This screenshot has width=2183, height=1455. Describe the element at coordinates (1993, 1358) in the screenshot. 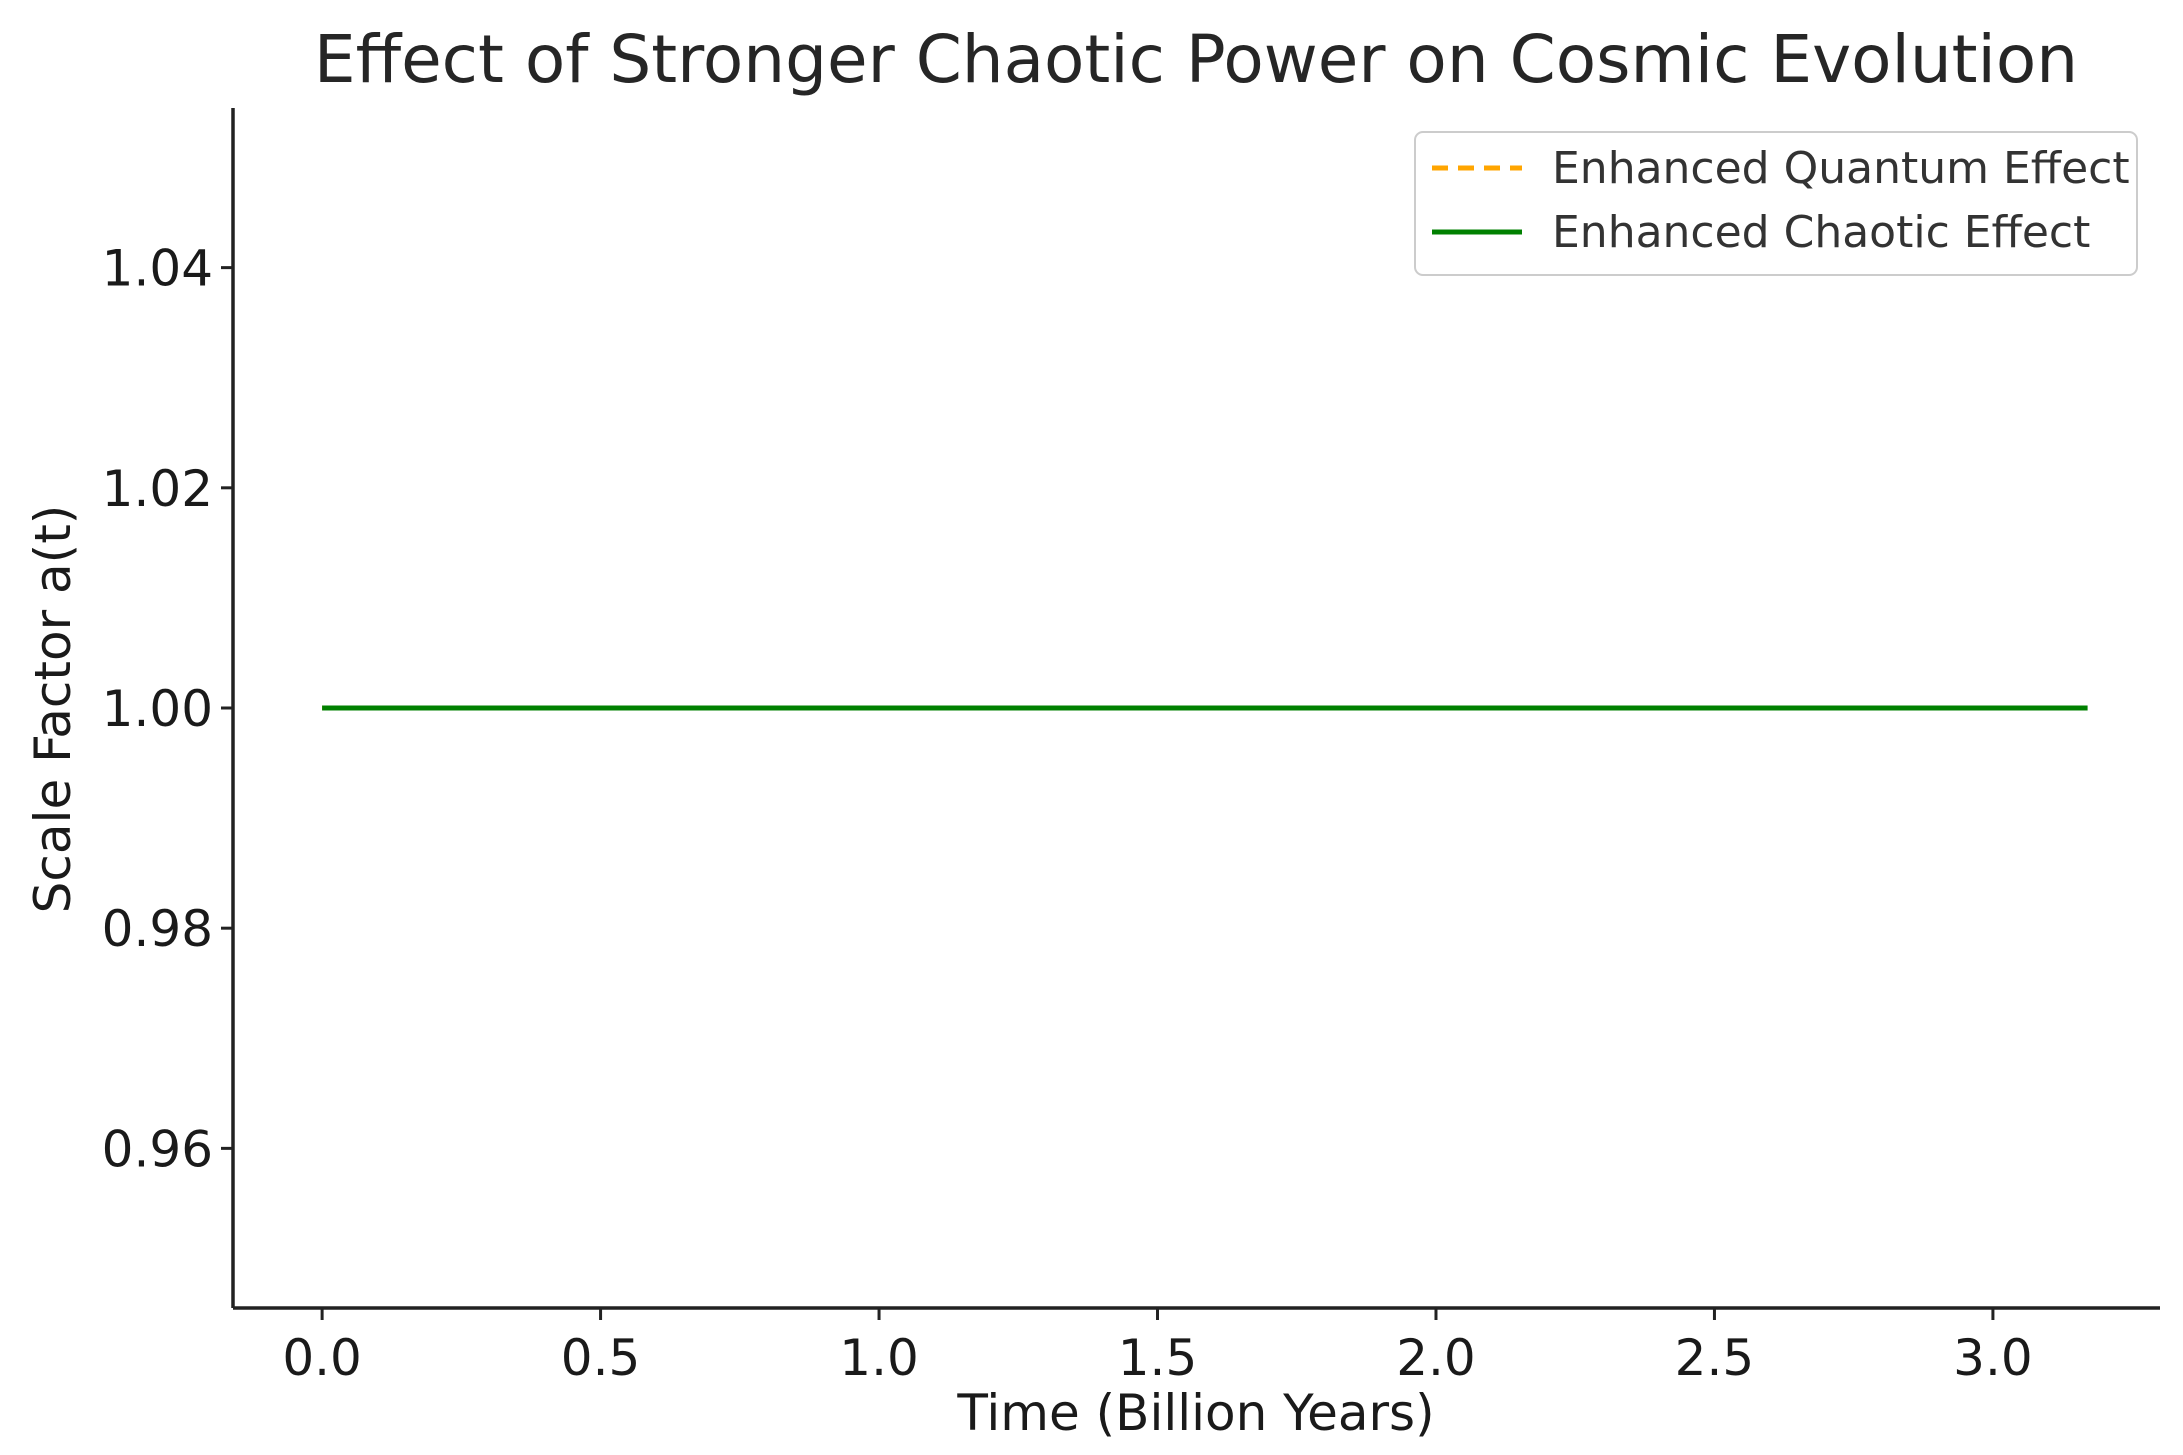

I see `x-tick-label: 3.0` at that location.